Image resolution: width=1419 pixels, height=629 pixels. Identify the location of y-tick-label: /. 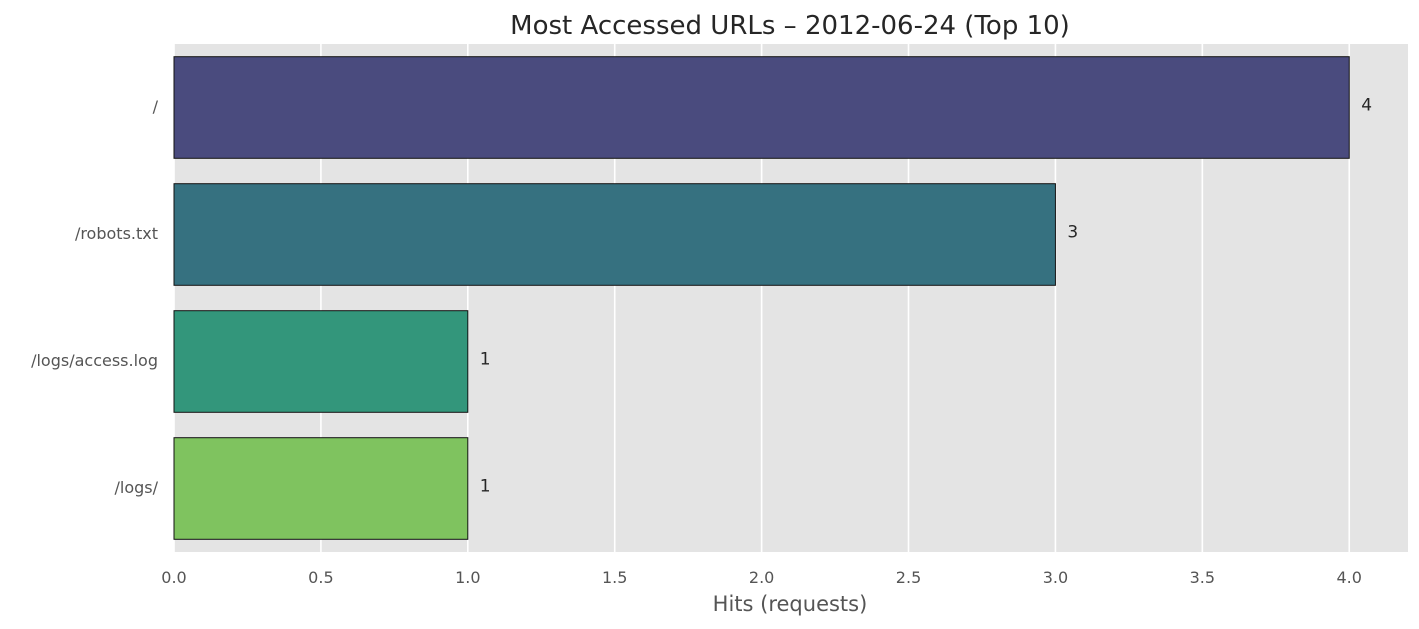
(156, 106).